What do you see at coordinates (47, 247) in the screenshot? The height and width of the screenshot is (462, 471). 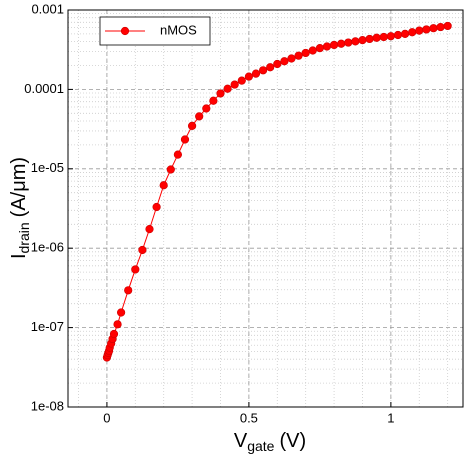 I see `y-tick-label: 1e-06` at bounding box center [47, 247].